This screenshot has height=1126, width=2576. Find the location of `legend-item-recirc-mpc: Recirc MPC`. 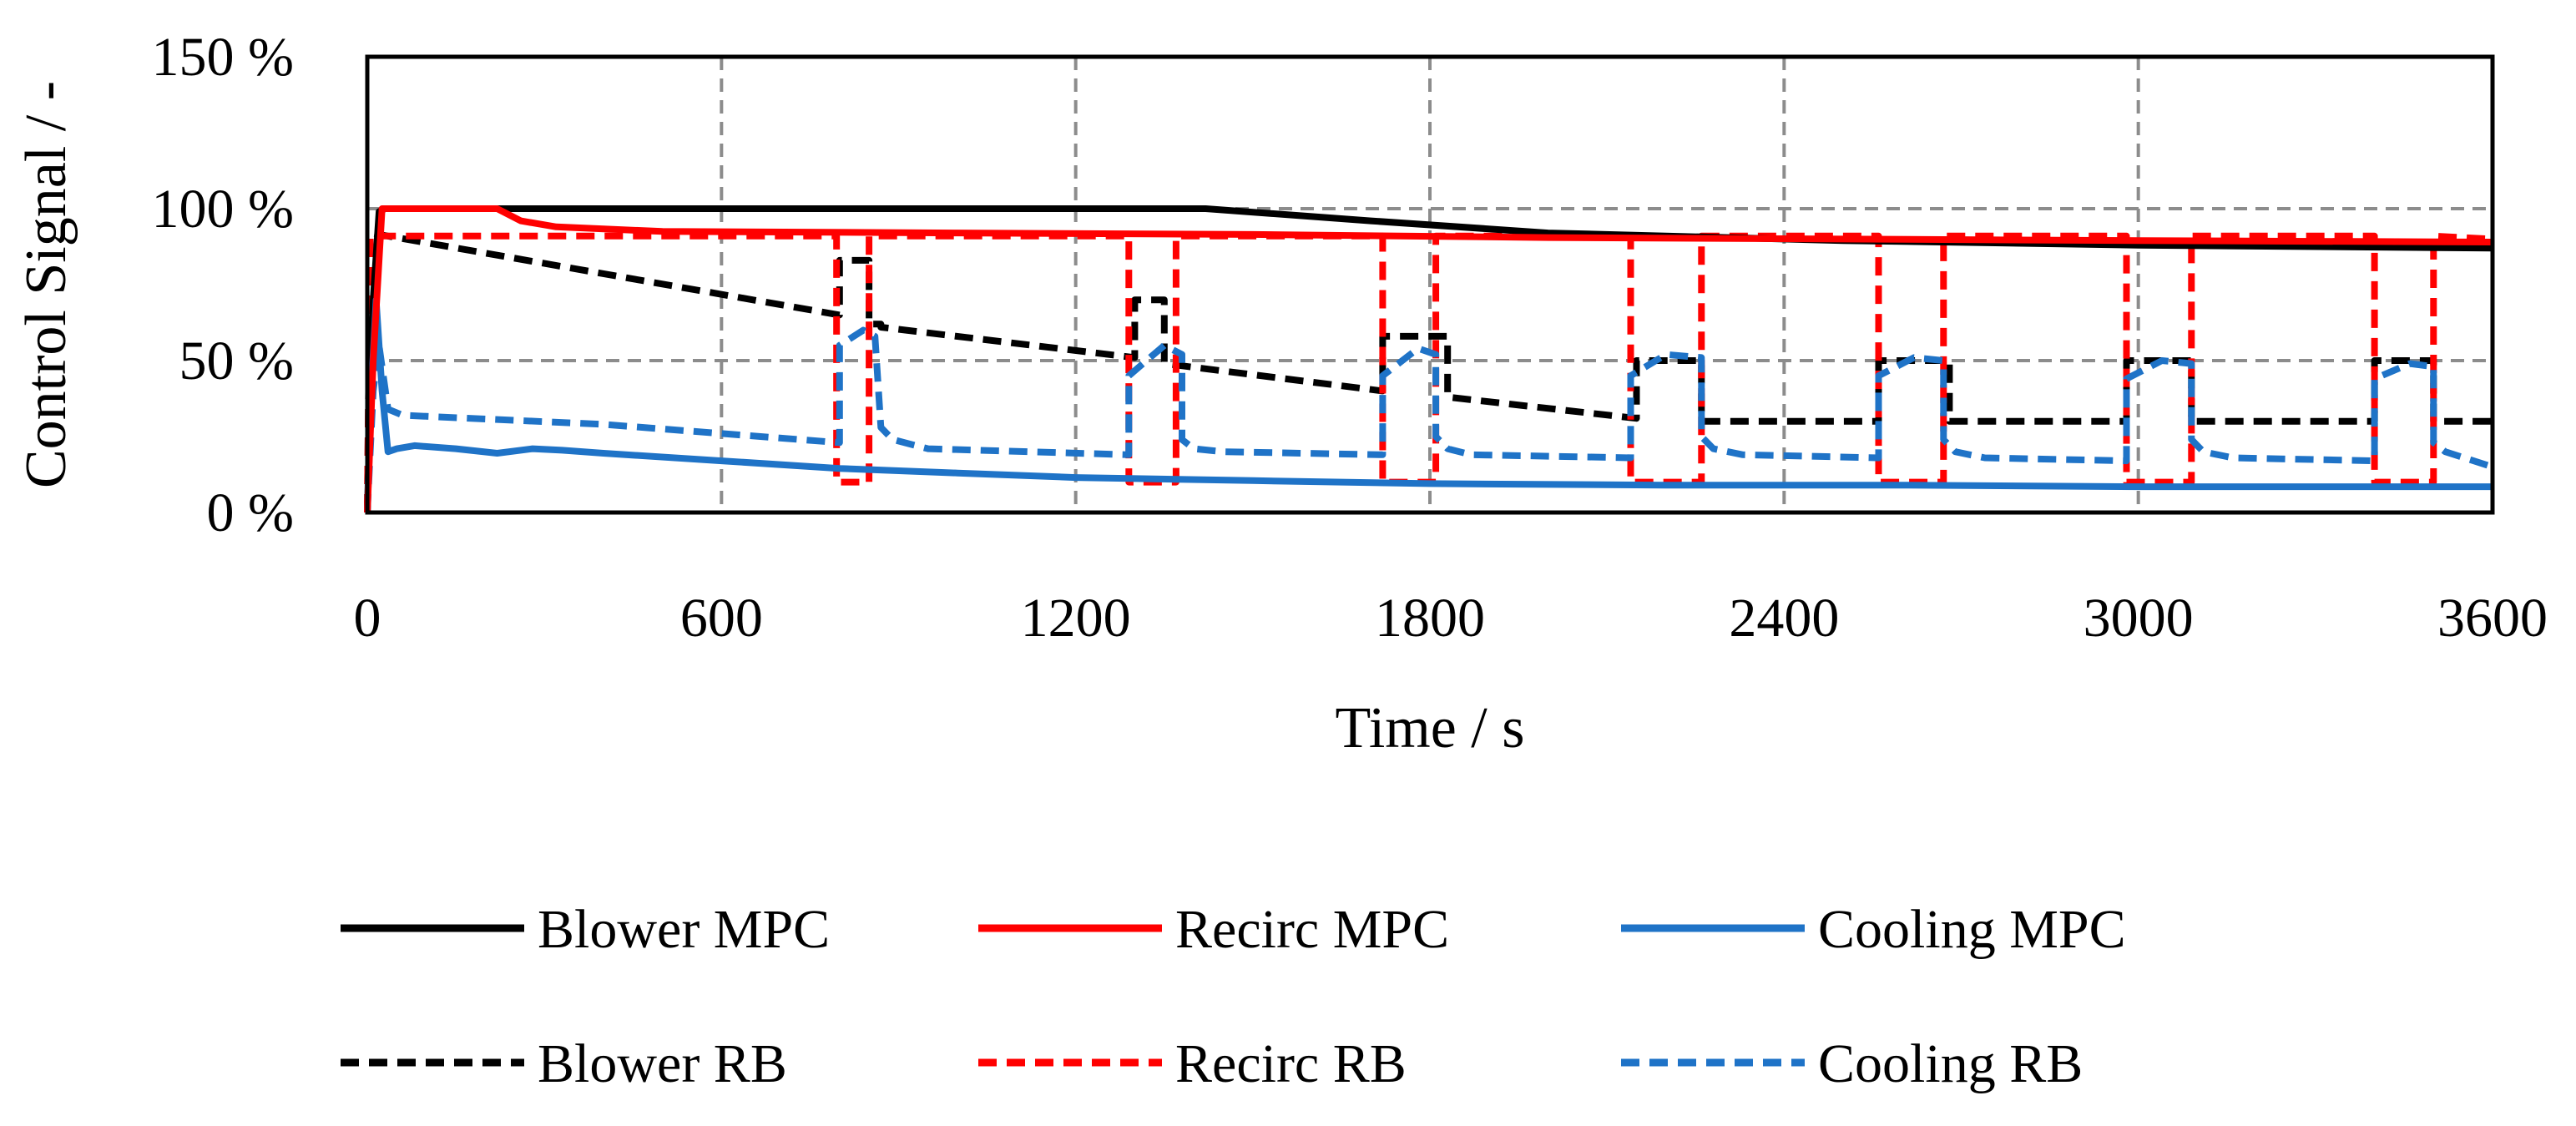

legend-item-recirc-mpc: Recirc MPC is located at coordinates (1213, 929).